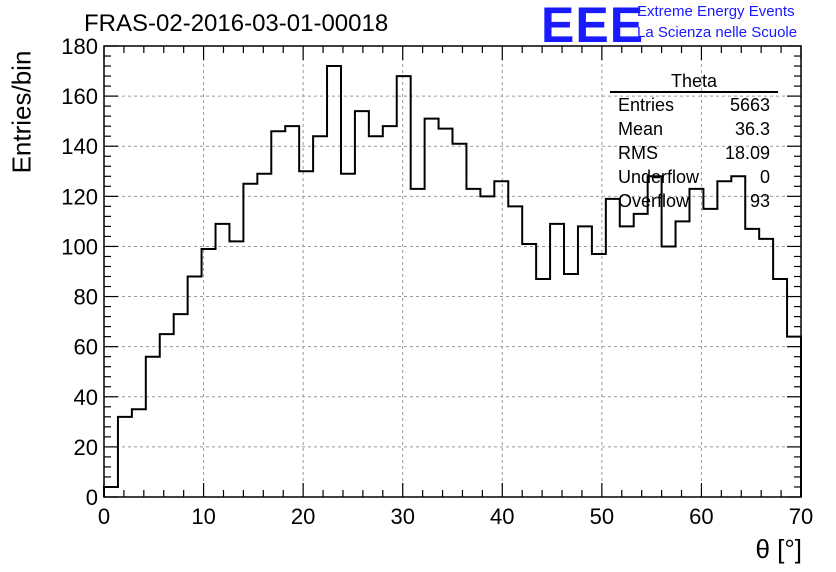  I want to click on stats-value: 36.3, so click(752, 129).